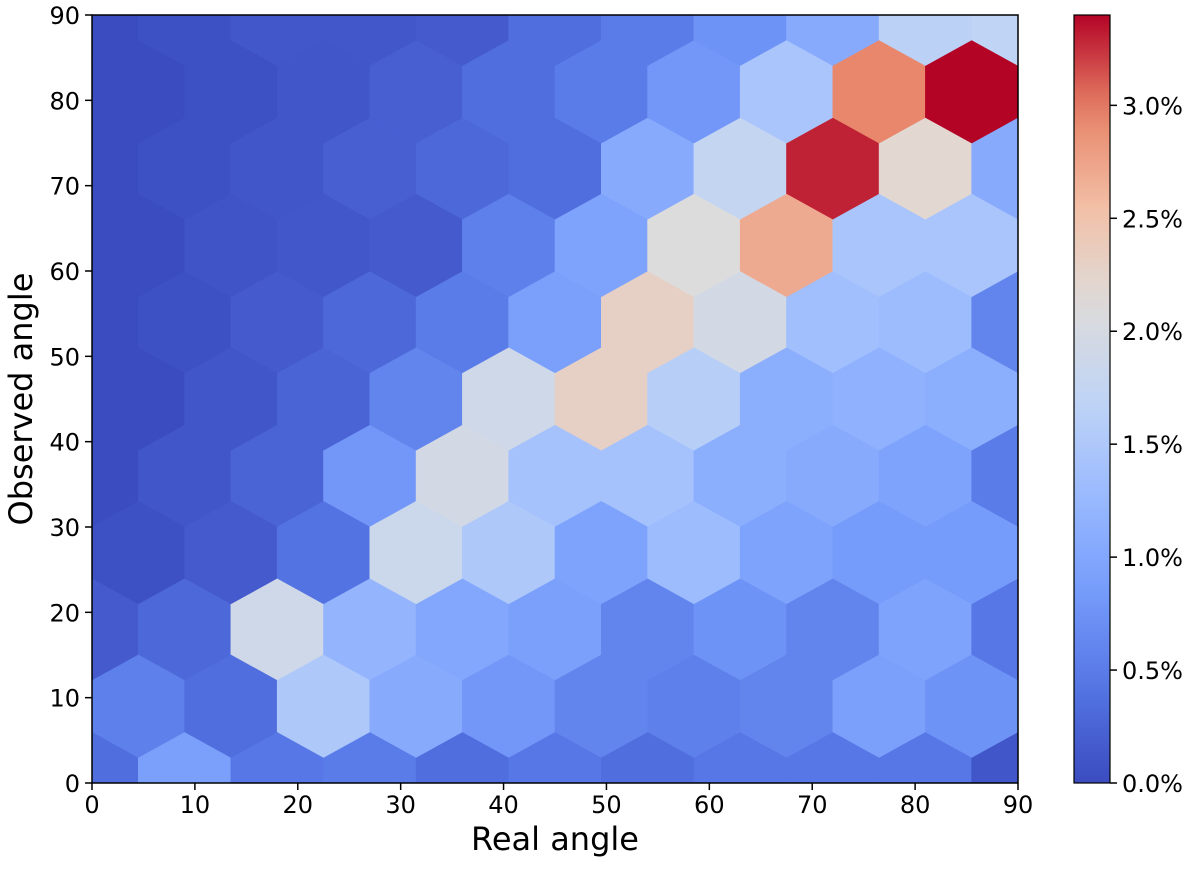  What do you see at coordinates (70, 400) in the screenshot?
I see `y-axis-ticks: 0 10 20 30 40 50 60 70 80 90` at bounding box center [70, 400].